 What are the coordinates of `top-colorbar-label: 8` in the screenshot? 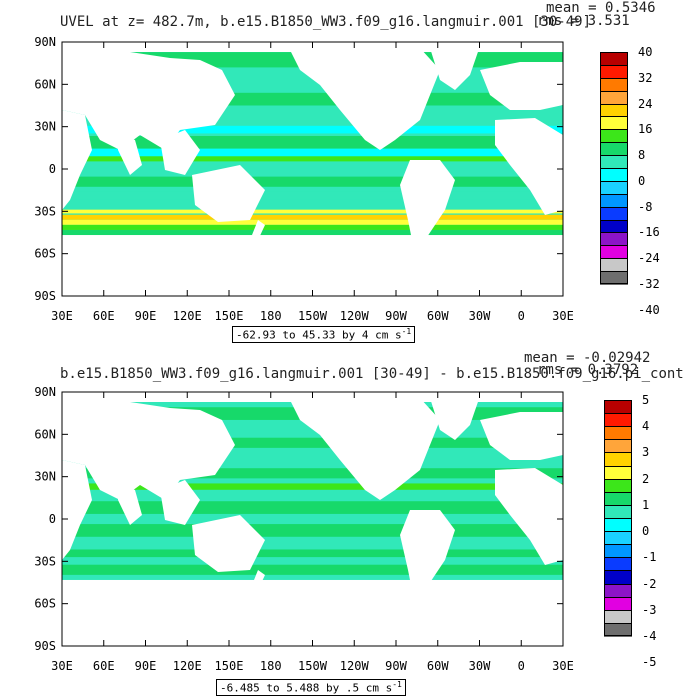 It's located at (642, 155).